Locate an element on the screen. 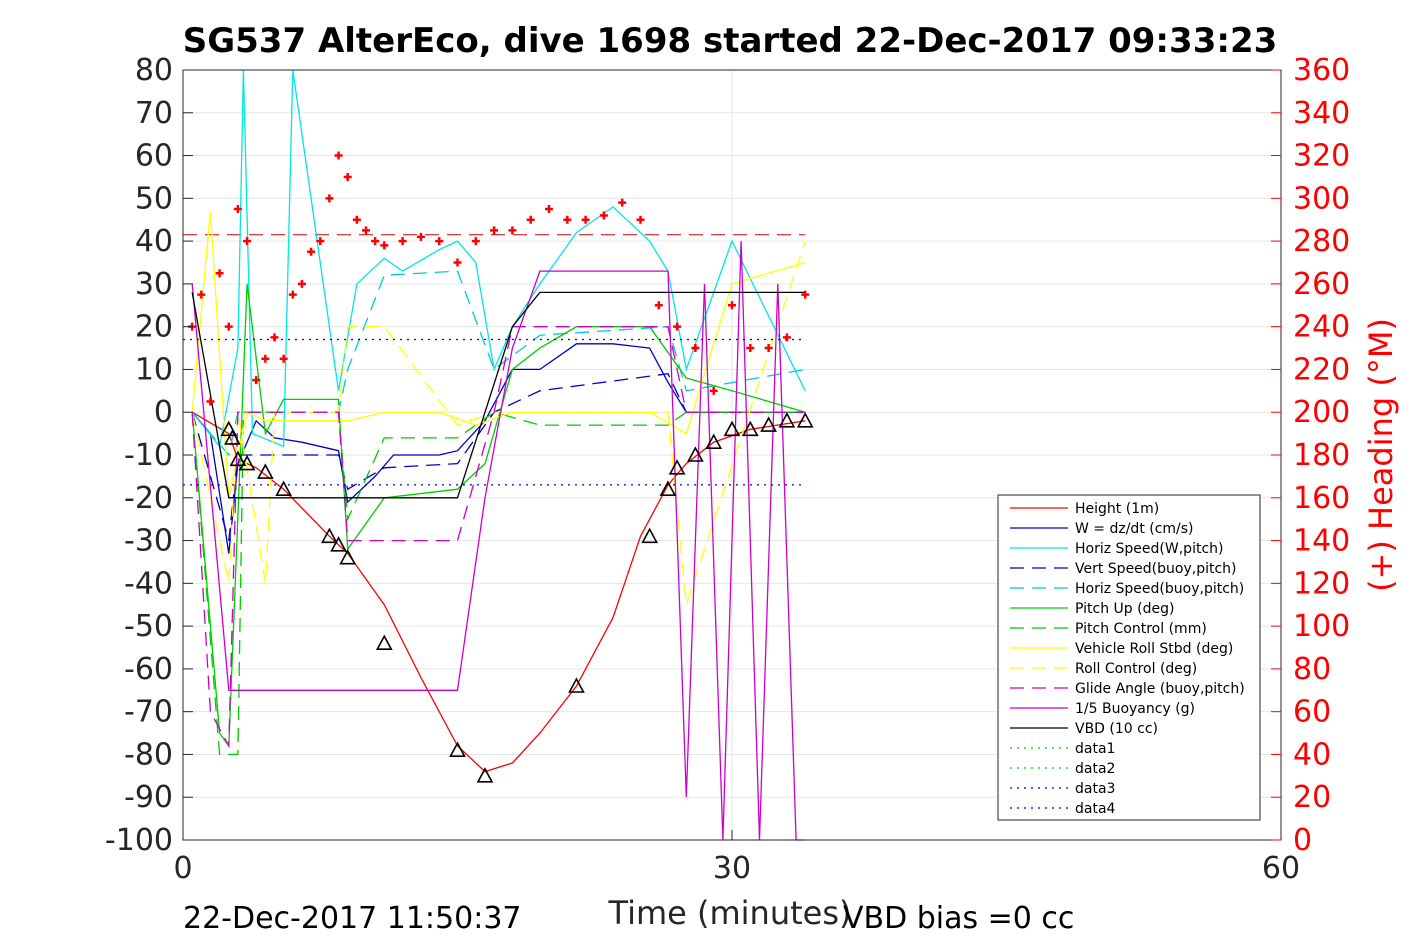 This screenshot has height=945, width=1417. y-tick-label: -30 is located at coordinates (148, 541).